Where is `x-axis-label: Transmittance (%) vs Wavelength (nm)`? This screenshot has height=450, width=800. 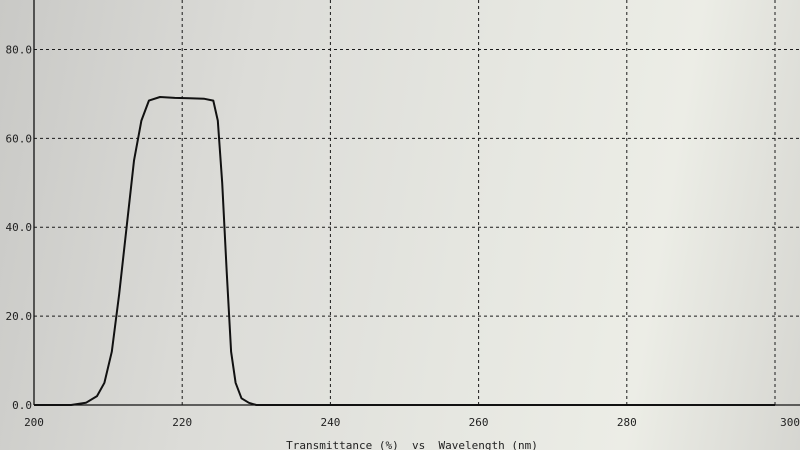 x-axis-label: Transmittance (%) vs Wavelength (nm) is located at coordinates (412, 444).